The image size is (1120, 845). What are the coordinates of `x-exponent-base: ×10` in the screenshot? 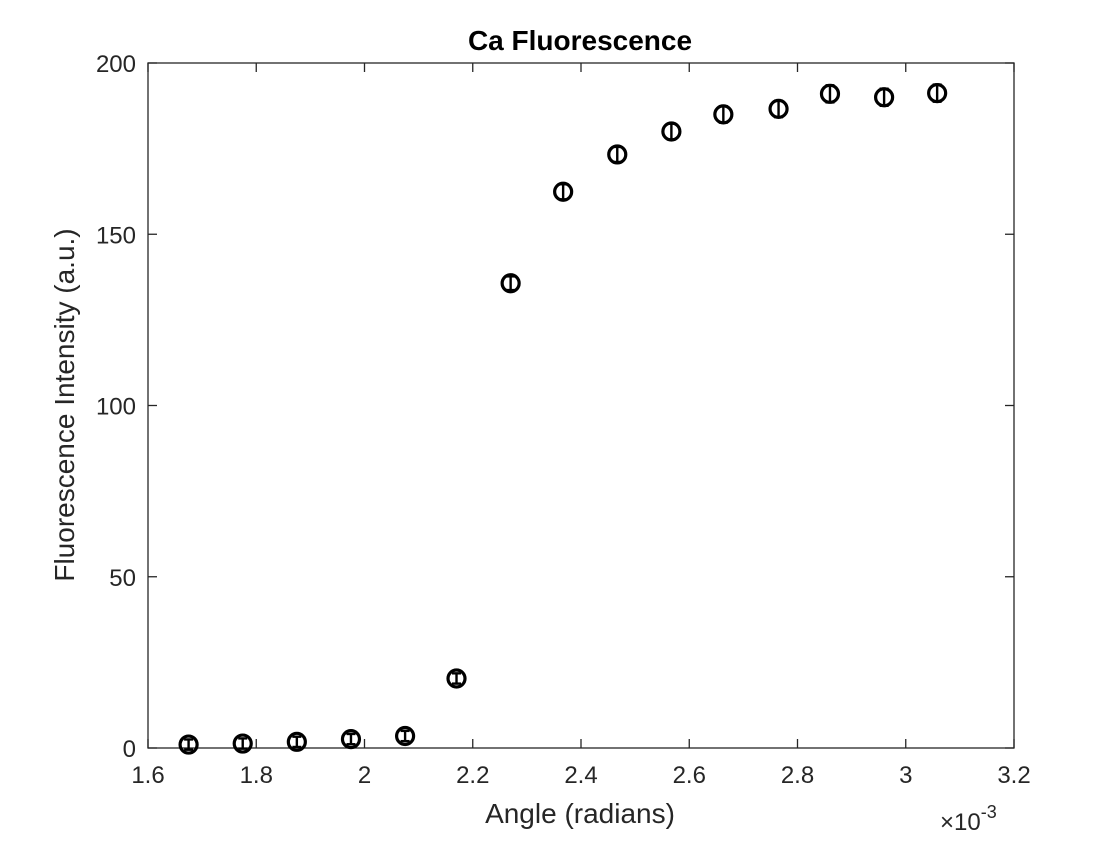 It's located at (960, 822).